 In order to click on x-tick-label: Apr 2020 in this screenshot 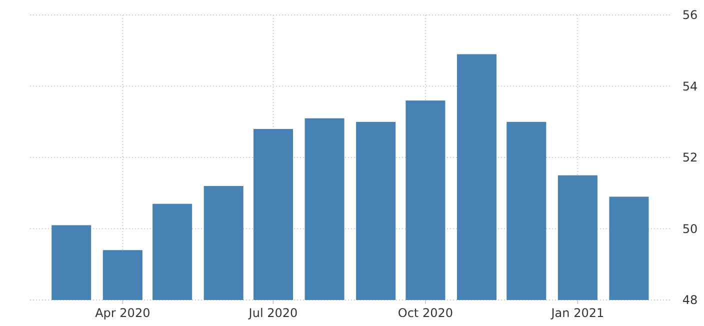, I will do `click(122, 313)`.